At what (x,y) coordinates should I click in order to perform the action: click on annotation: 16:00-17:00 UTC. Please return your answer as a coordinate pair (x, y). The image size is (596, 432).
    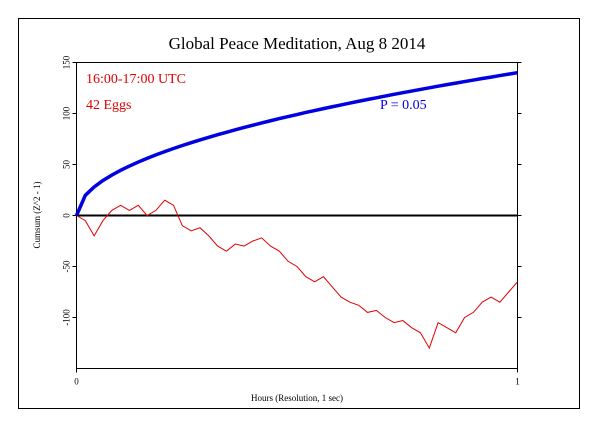
    Looking at the image, I should click on (136, 79).